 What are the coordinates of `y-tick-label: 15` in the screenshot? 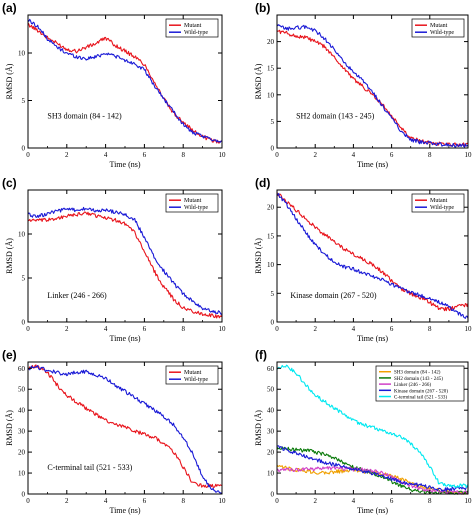 It's located at (271, 69).